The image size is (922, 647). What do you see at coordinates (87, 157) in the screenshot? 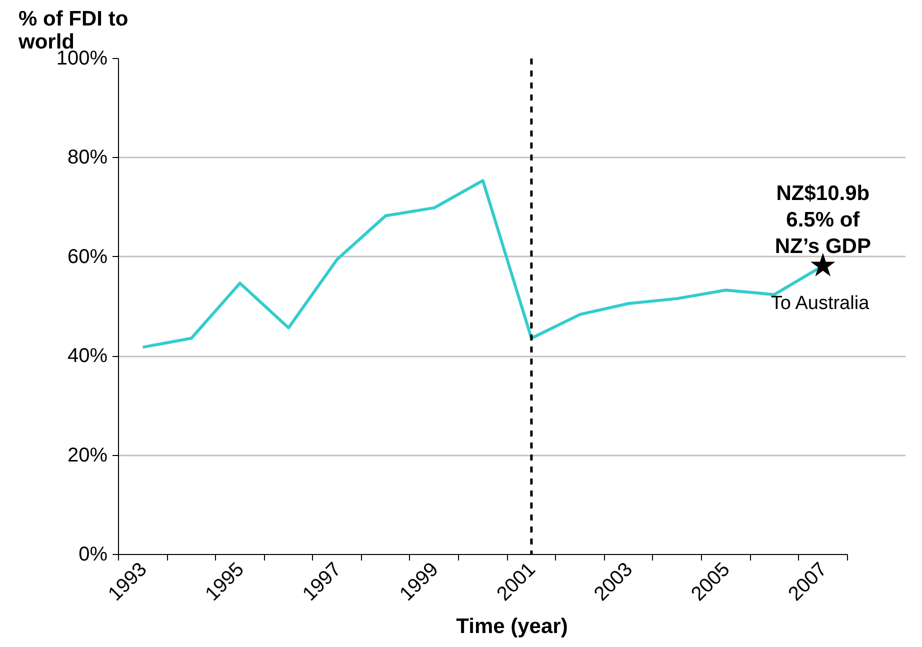
I see `y-tick-label: 80%` at bounding box center [87, 157].